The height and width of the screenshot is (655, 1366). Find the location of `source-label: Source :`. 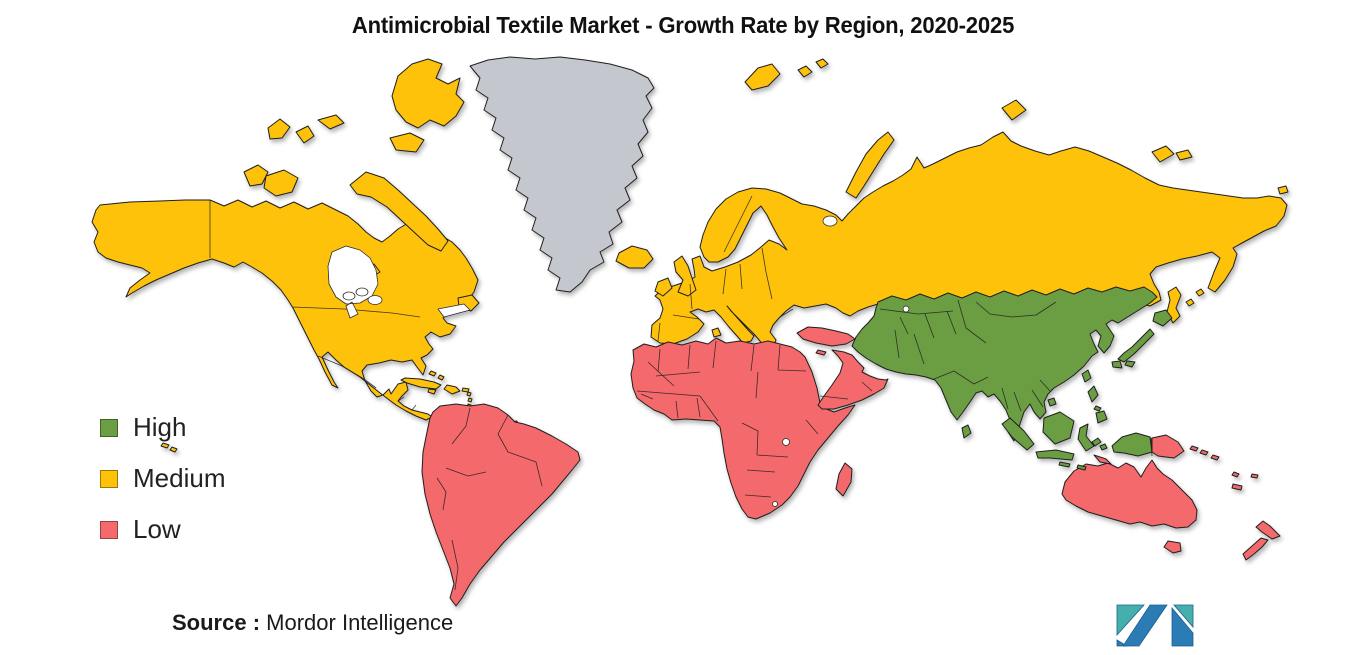

source-label: Source : is located at coordinates (216, 622).